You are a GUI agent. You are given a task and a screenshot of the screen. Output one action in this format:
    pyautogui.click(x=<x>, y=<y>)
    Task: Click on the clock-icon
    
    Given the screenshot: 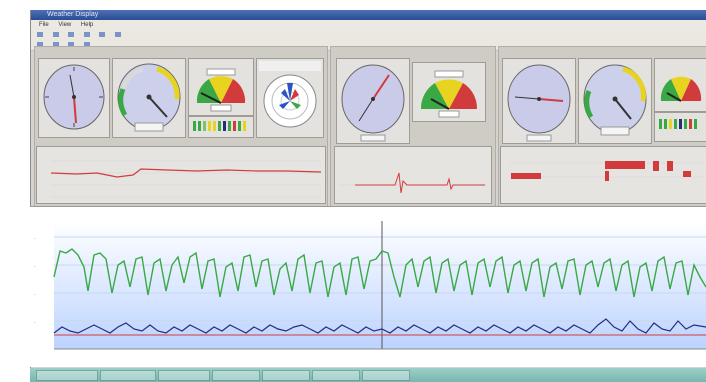 What is the action you would take?
    pyautogui.click(x=71, y=45)
    